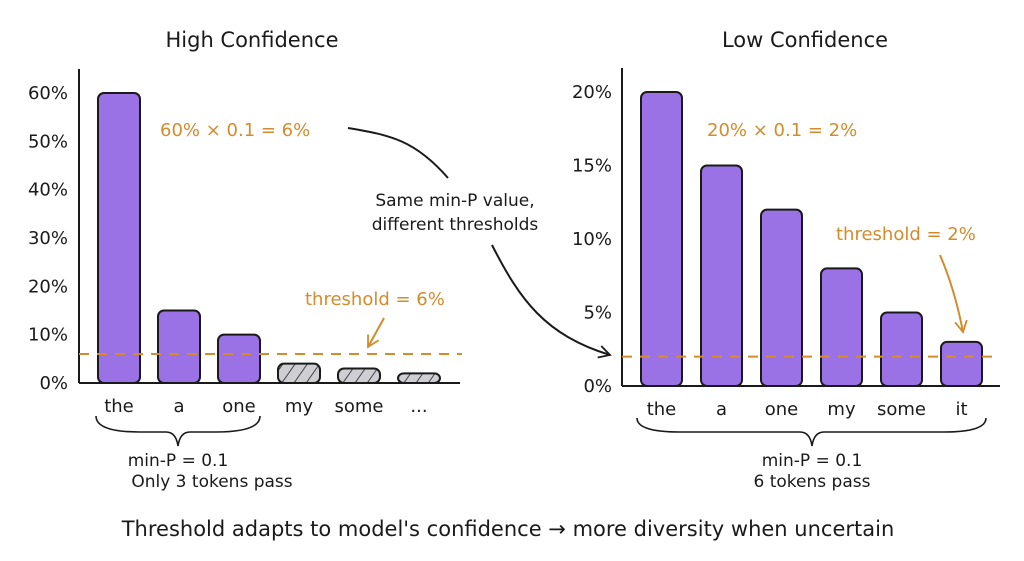  I want to click on y-tick-label: 50%, so click(48, 141).